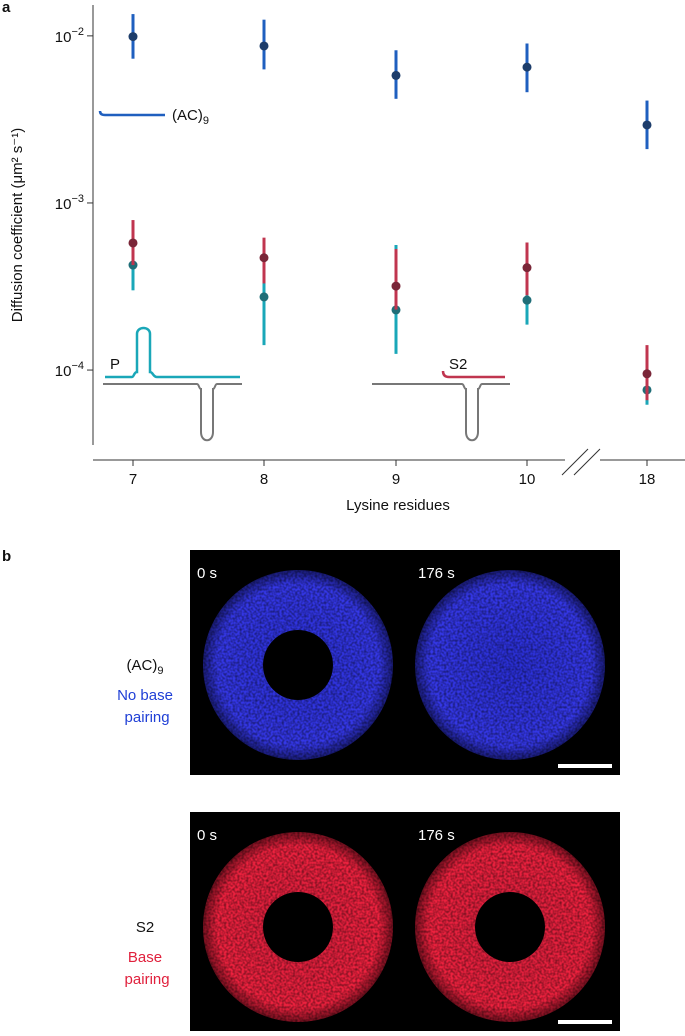  I want to click on s2-schematic, so click(473, 374).